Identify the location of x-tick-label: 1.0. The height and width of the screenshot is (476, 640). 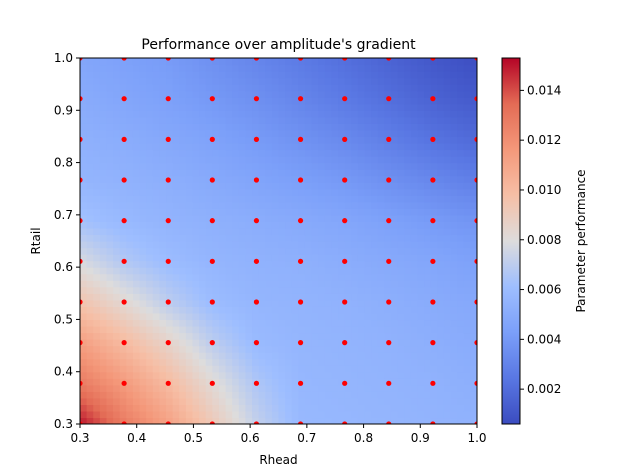
(476, 438).